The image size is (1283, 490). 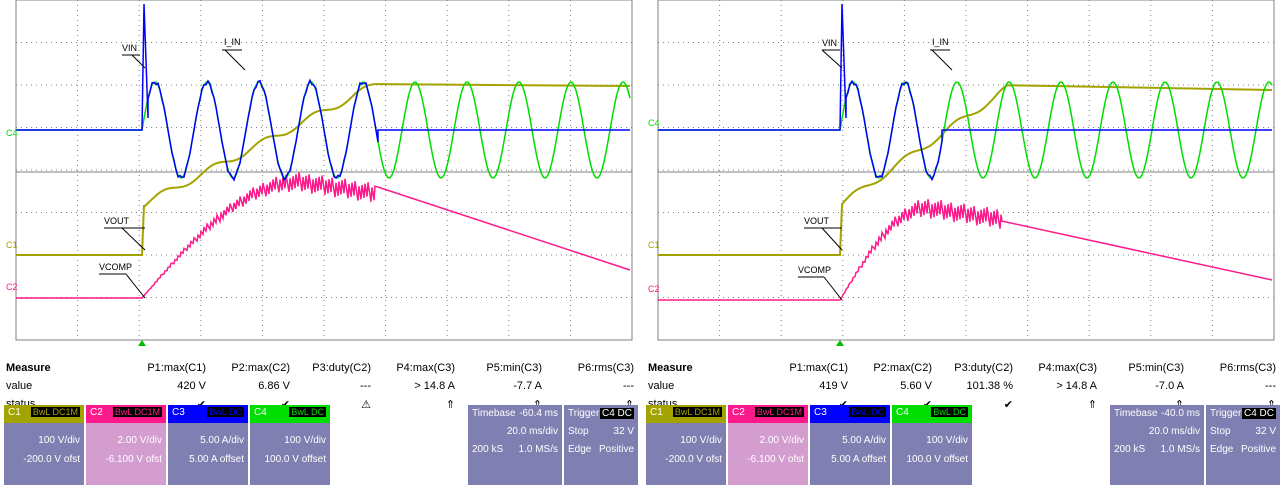 I want to click on param-value-p5: -7.7 A, so click(x=527, y=386).